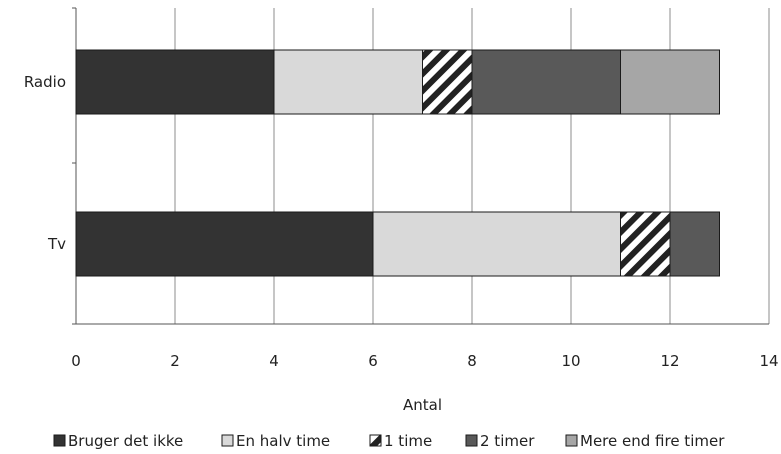 This screenshot has width=781, height=454. What do you see at coordinates (45, 82) in the screenshot?
I see `category-label: Radio` at bounding box center [45, 82].